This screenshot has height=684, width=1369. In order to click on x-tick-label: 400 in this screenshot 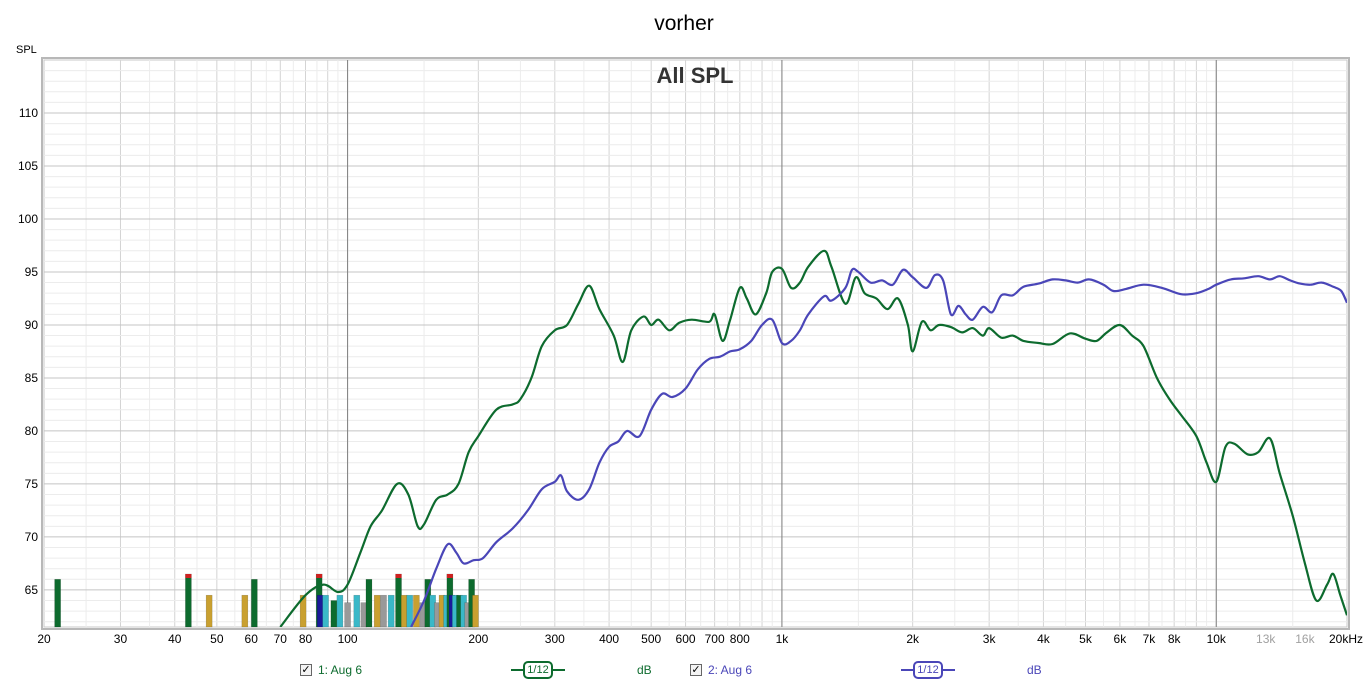, I will do `click(609, 639)`.